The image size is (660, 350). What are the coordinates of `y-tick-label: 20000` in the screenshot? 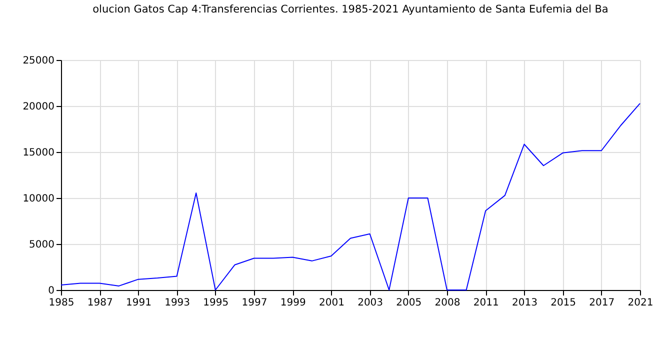 It's located at (38, 107).